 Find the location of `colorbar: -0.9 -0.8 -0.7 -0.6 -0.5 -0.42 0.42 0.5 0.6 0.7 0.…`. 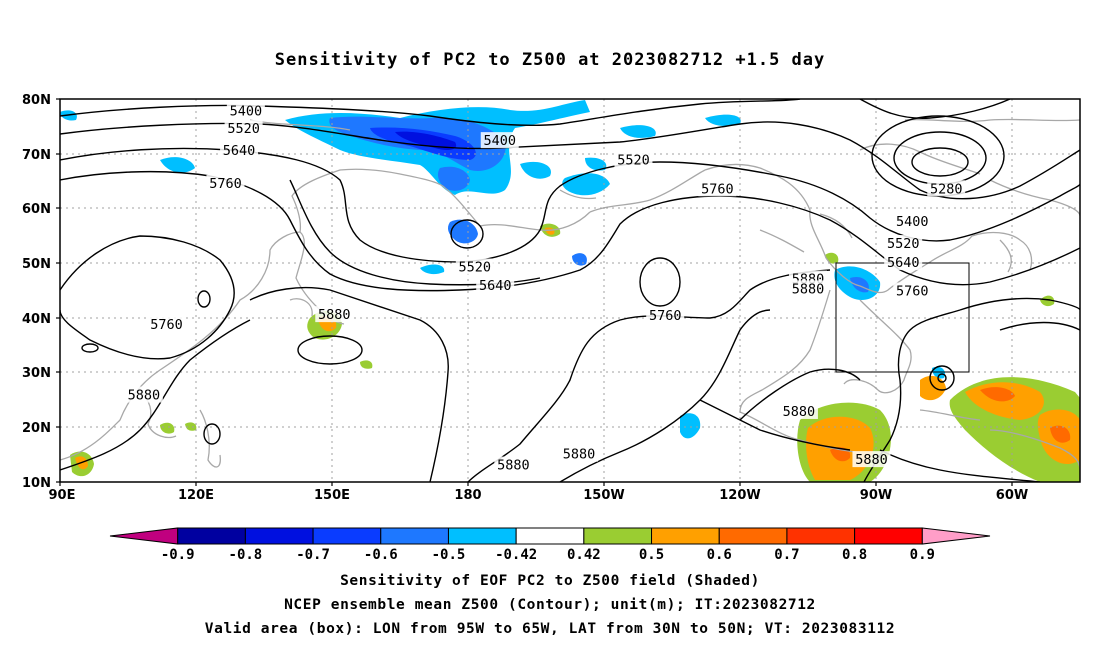

colorbar: -0.9 -0.8 -0.7 -0.6 -0.5 -0.42 0.42 0.5 0.6 0.7 0.… is located at coordinates (550, 545).